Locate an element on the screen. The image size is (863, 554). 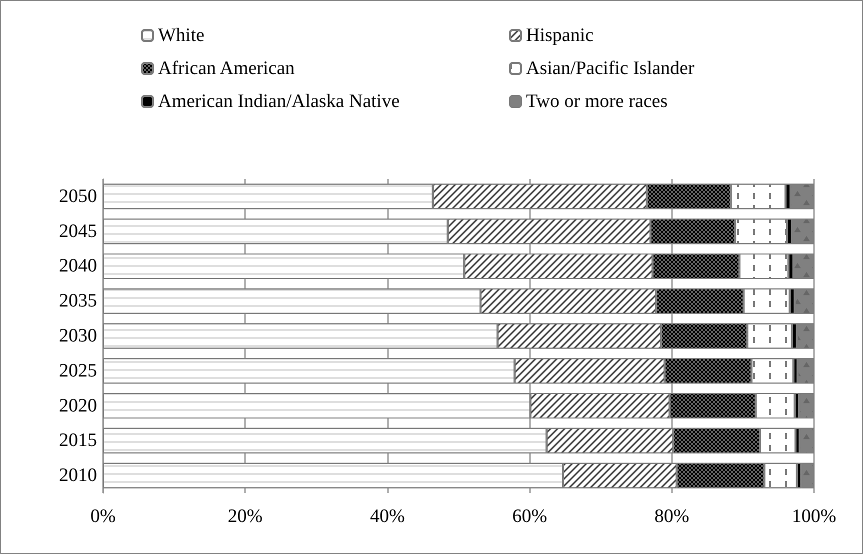
y-tick-label: 2035 is located at coordinates (78, 301).